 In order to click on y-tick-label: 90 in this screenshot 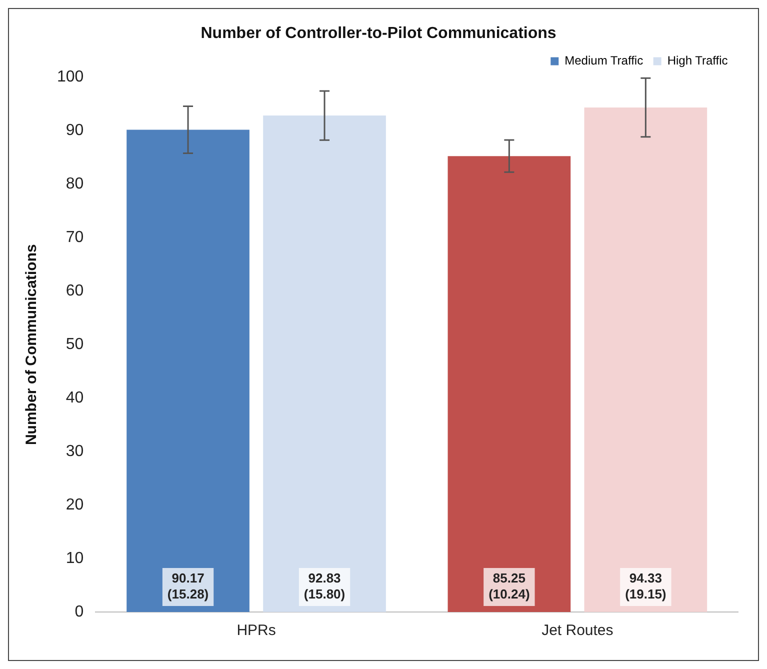, I will do `click(75, 131)`.